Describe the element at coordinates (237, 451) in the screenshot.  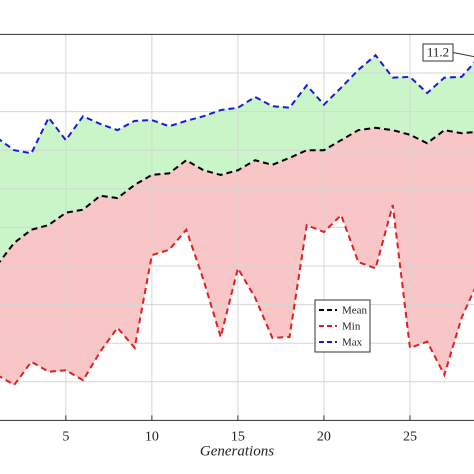
I see `x-axis-label: Generations` at that location.